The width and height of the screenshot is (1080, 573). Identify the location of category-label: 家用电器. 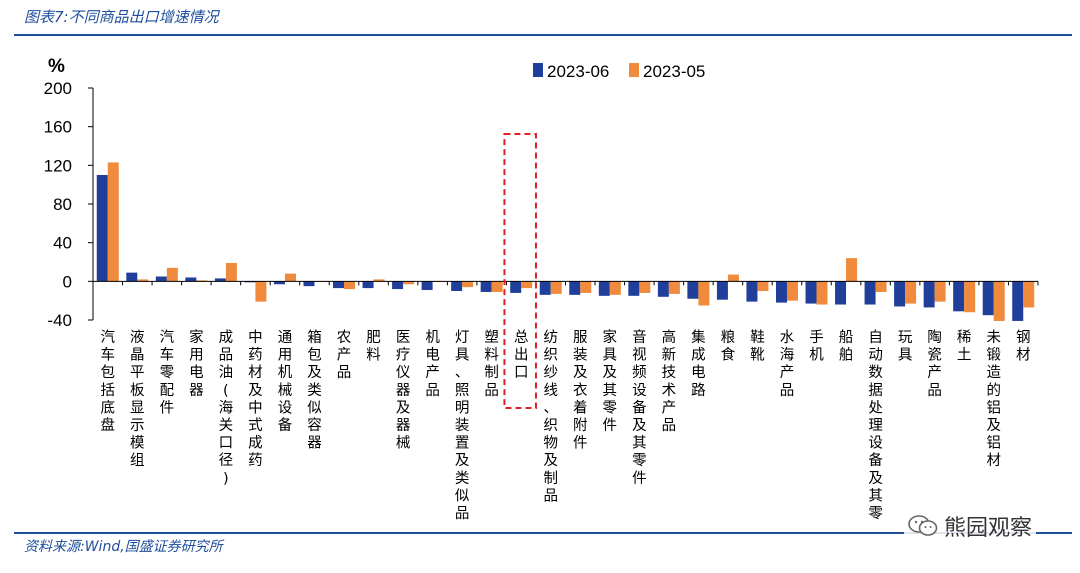
(196, 364).